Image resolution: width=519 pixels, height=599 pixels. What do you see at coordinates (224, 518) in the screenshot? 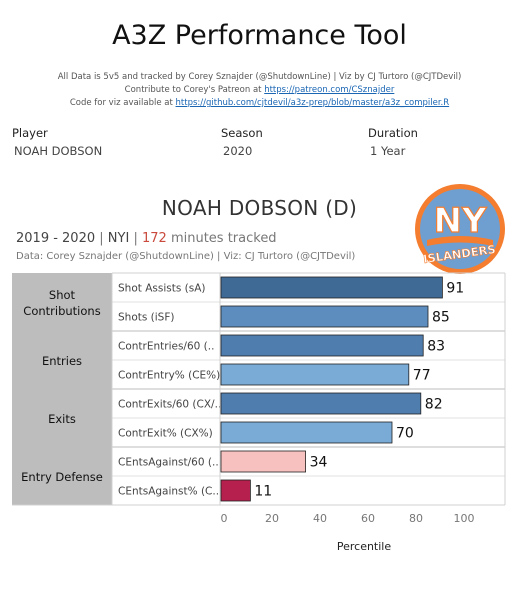
I see `x-tick-label: 0` at bounding box center [224, 518].